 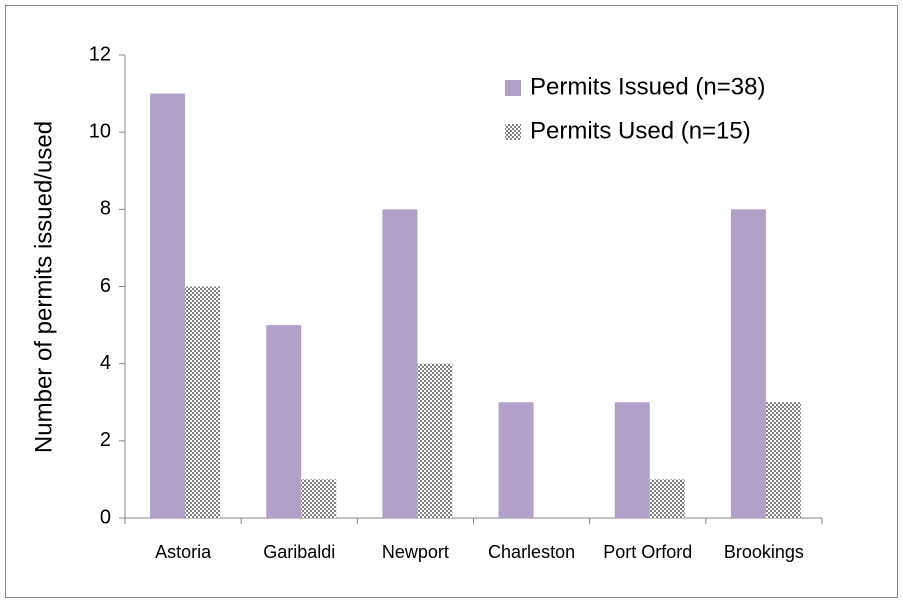 I want to click on y-axis-label: Number of permits issued/used, so click(x=43, y=287).